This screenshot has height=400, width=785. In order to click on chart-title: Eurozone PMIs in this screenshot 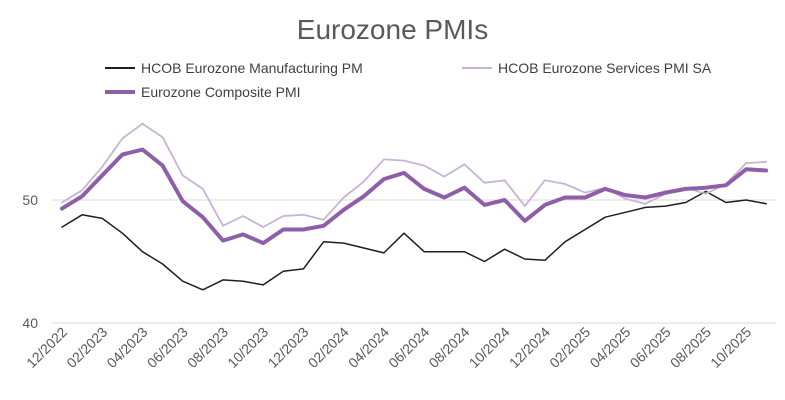, I will do `click(392, 29)`.